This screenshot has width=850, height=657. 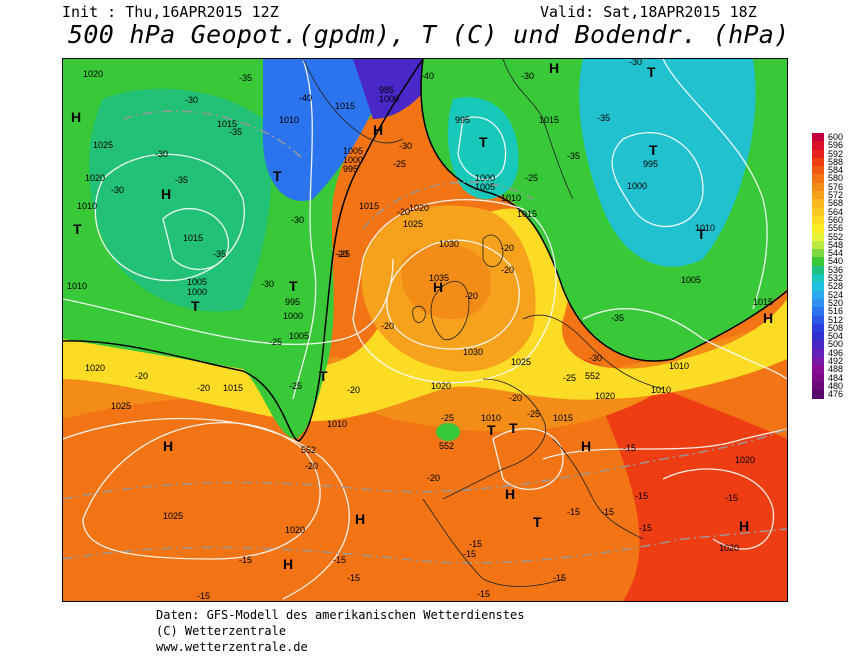 What do you see at coordinates (836, 236) in the screenshot?
I see `legend-level-label: 552` at bounding box center [836, 236].